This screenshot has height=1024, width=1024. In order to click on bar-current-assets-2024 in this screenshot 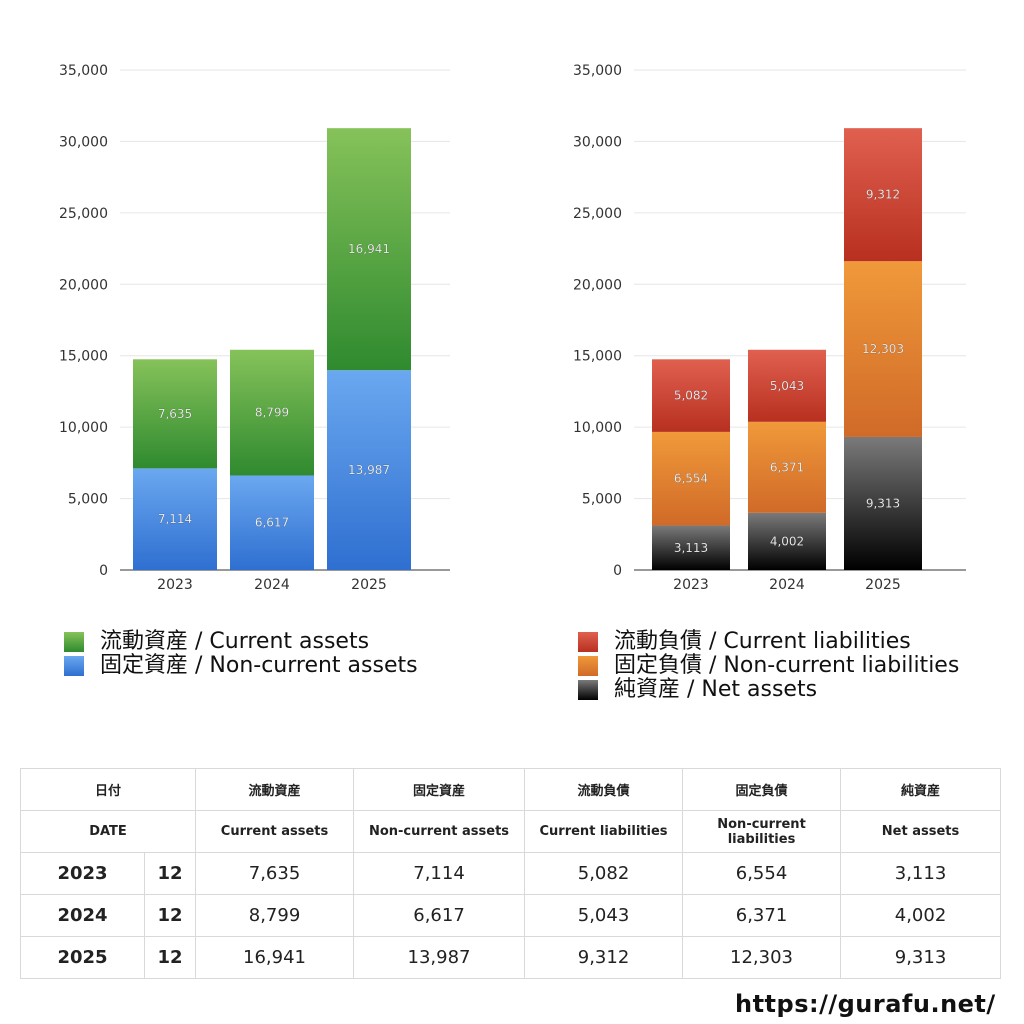, I will do `click(272, 412)`.